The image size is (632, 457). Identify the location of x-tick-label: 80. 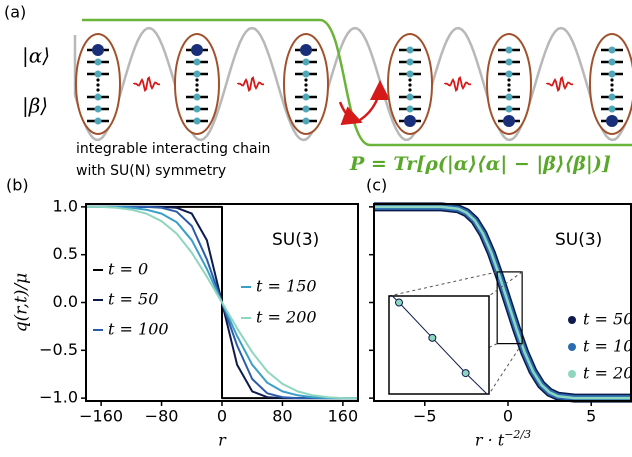
(282, 416).